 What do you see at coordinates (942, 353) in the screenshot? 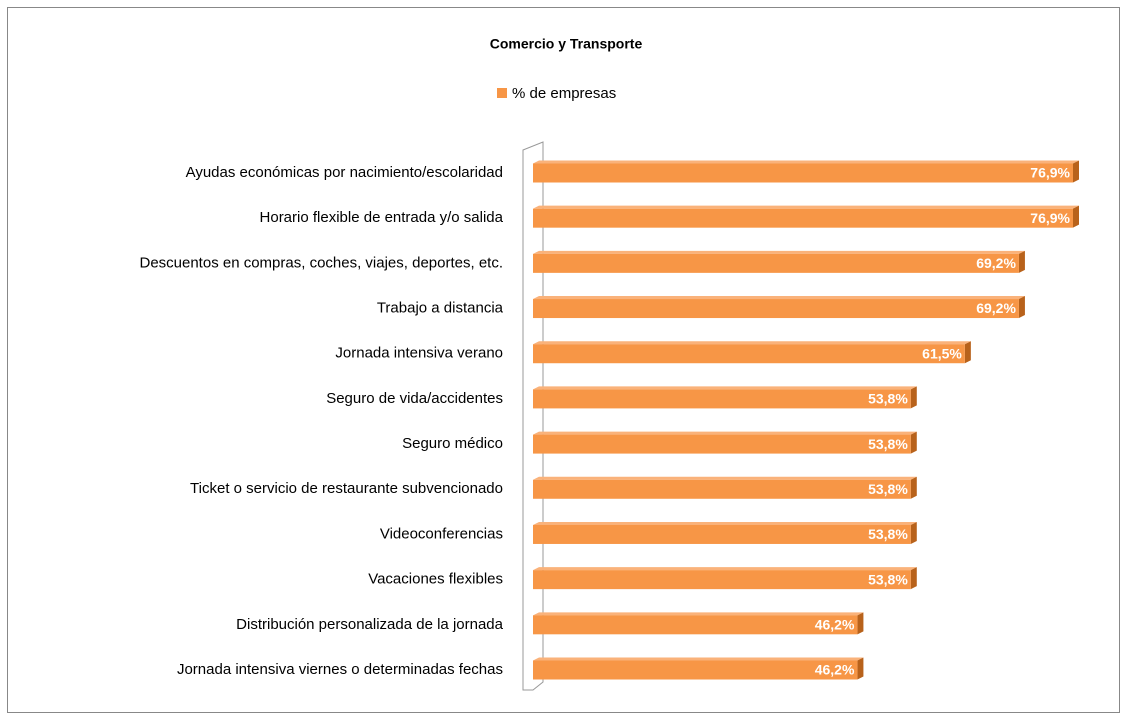
I see `value-label: 61,5%` at bounding box center [942, 353].